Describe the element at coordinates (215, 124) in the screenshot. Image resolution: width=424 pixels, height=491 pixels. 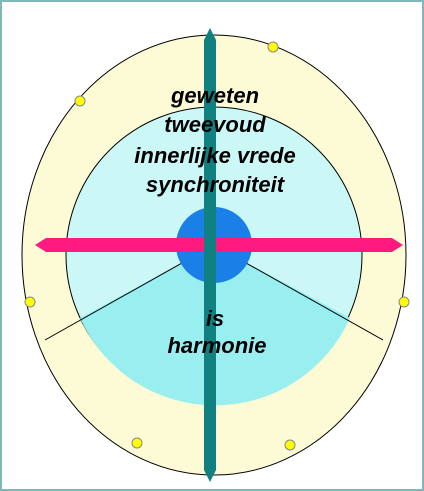
I see `label: tweevoud` at that location.